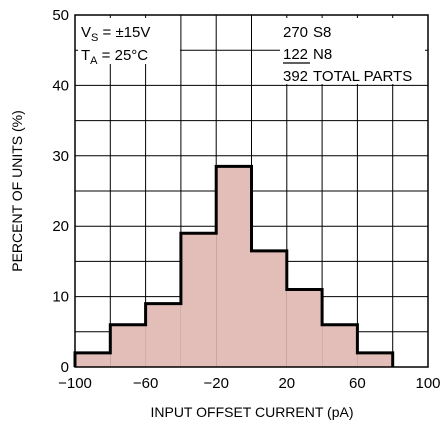  I want to click on y-axis-label: PERCENT OF UNITS (%), so click(17, 191).